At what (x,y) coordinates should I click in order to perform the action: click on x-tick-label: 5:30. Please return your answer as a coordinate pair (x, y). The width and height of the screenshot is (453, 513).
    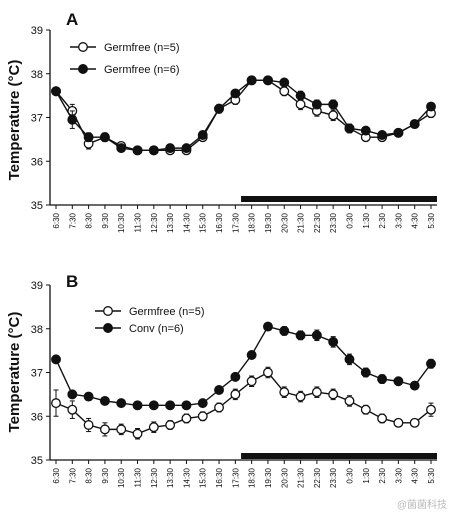
    Looking at the image, I should click on (431, 475).